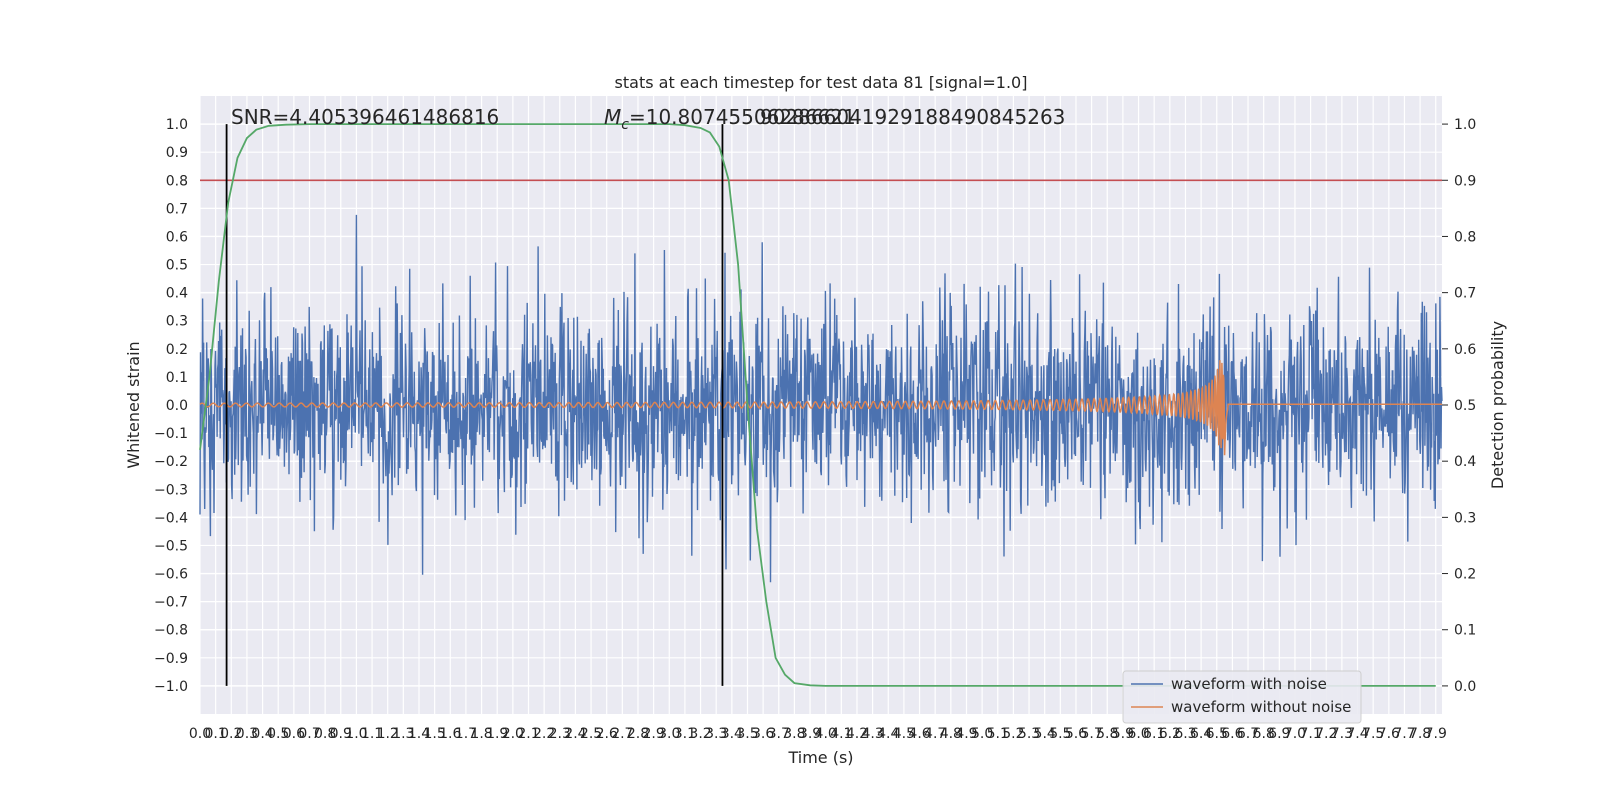 Image resolution: width=1600 pixels, height=800 pixels. Describe the element at coordinates (171, 546) in the screenshot. I see `y-tick-label: −0.5` at that location.